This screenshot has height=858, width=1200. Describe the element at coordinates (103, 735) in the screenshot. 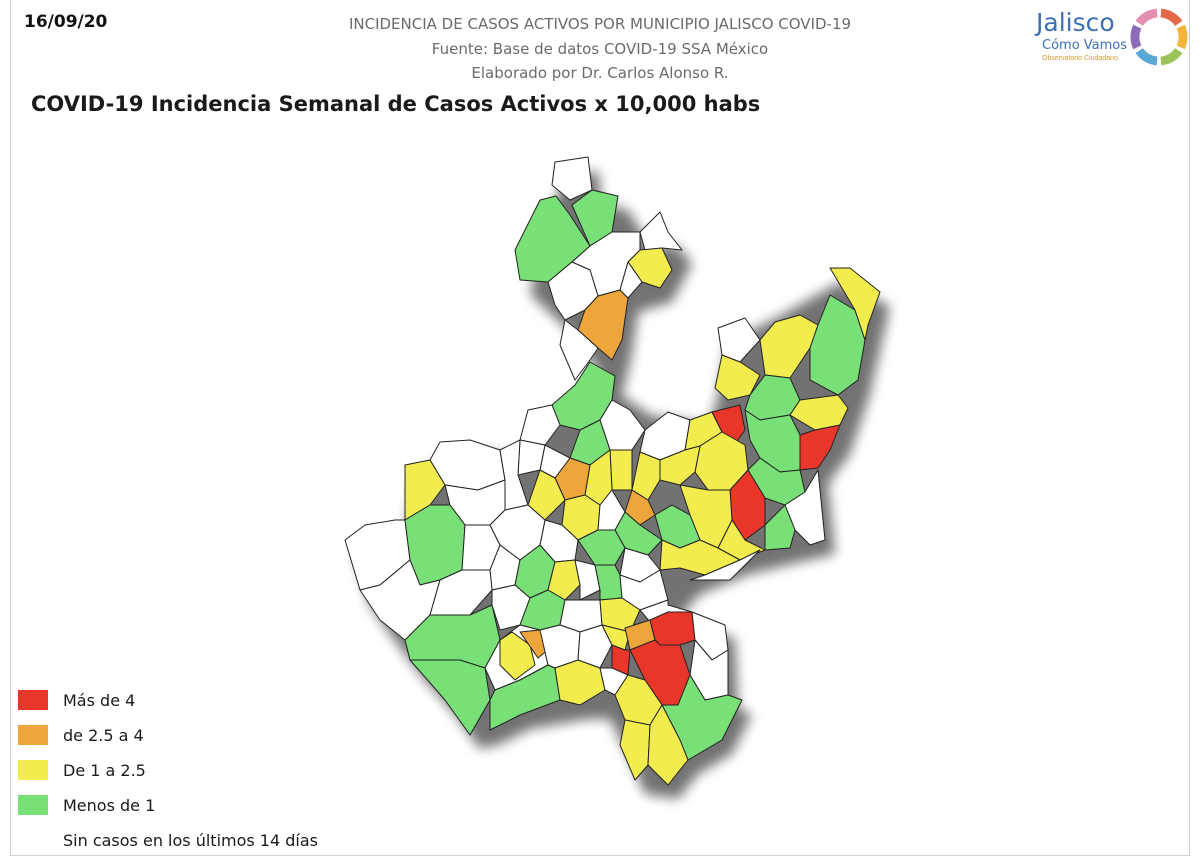

I see `legend-label: de 2.5 a 4` at that location.